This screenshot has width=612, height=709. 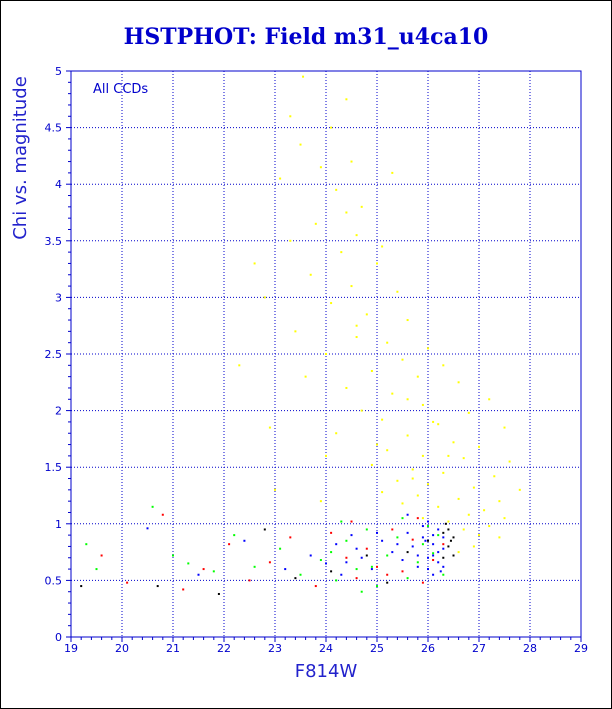 I want to click on x-tick-label: 29, so click(x=581, y=648).